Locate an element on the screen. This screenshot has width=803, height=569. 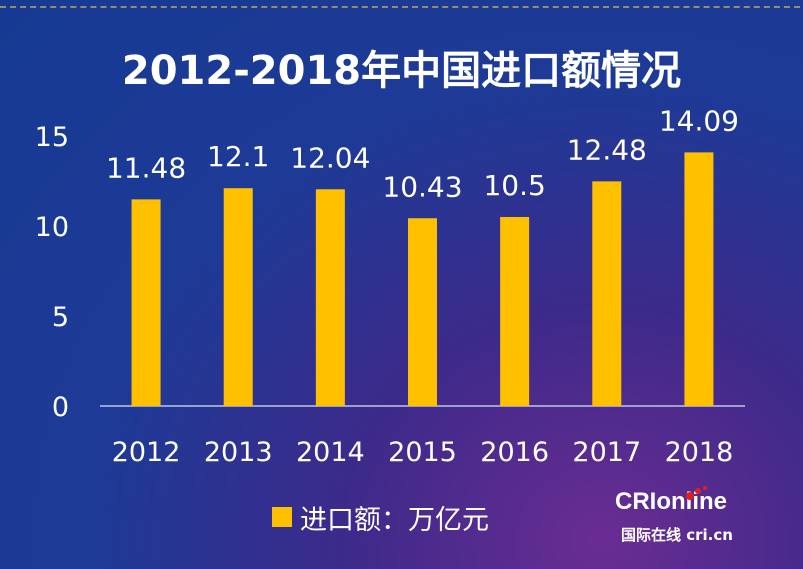
data-label: 10.5 is located at coordinates (514, 185).